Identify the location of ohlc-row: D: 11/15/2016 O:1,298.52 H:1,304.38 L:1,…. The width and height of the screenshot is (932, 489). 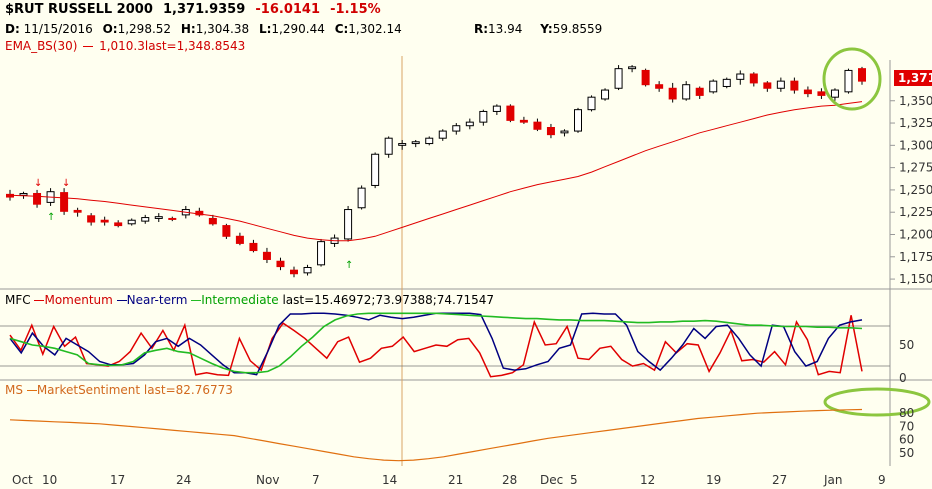
(203, 29).